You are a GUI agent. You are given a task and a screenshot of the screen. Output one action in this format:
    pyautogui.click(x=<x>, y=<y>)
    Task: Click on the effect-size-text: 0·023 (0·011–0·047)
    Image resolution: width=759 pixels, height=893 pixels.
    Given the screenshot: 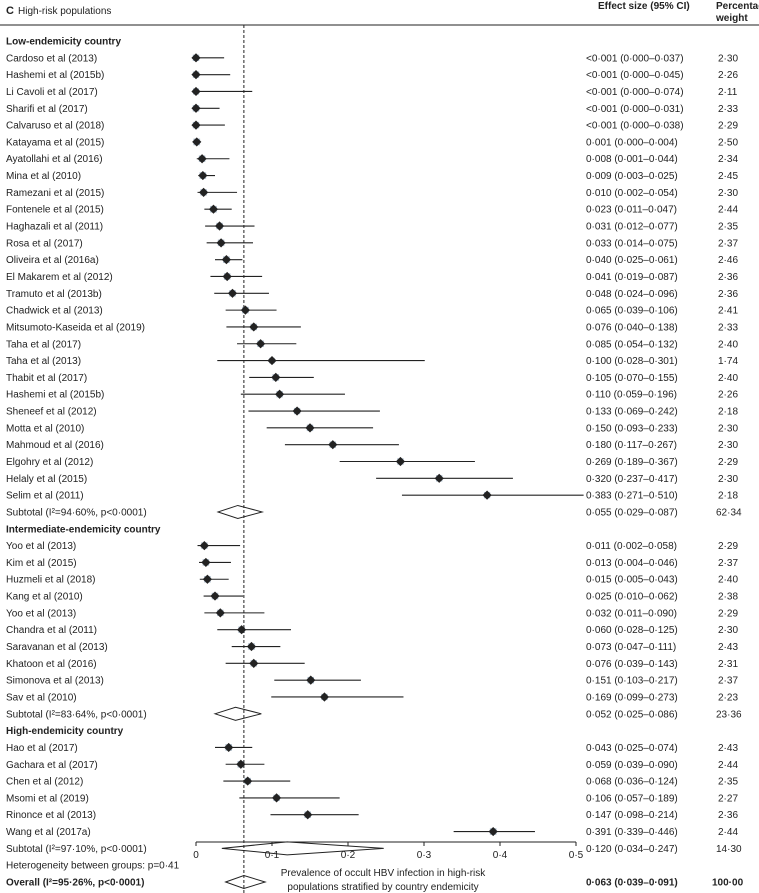 What is the action you would take?
    pyautogui.click(x=631, y=210)
    